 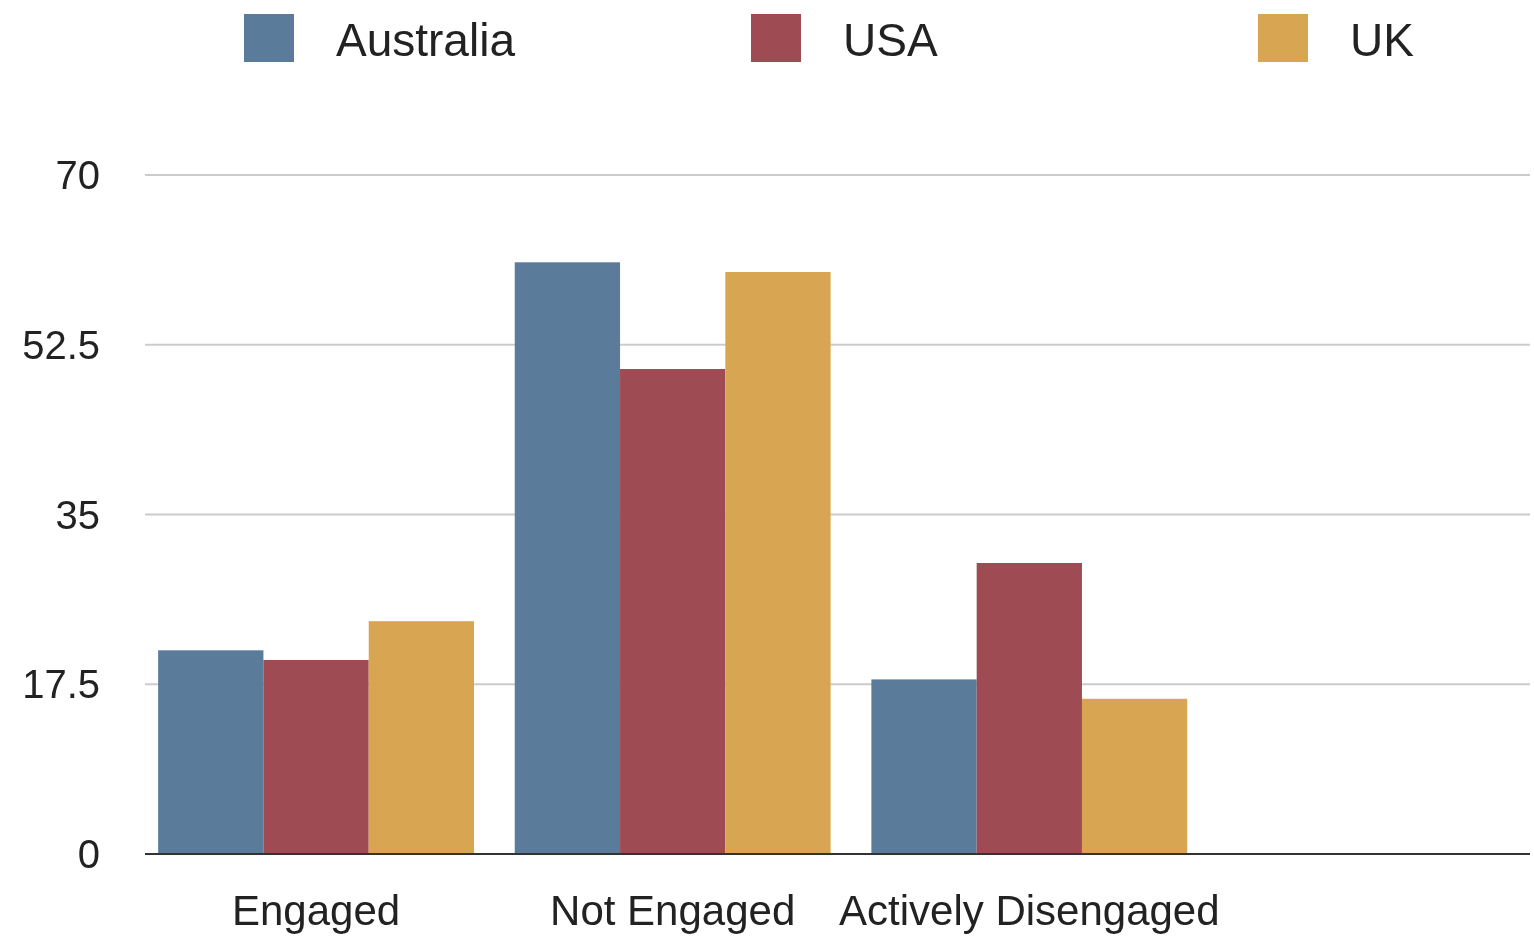 What do you see at coordinates (61, 684) in the screenshot?
I see `y-tick-label: 17.5` at bounding box center [61, 684].